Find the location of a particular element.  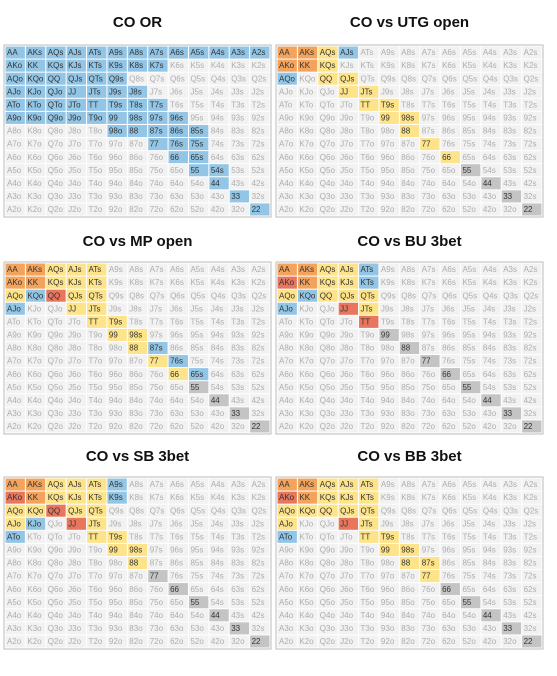

hand-label: 74s is located at coordinates (217, 361).